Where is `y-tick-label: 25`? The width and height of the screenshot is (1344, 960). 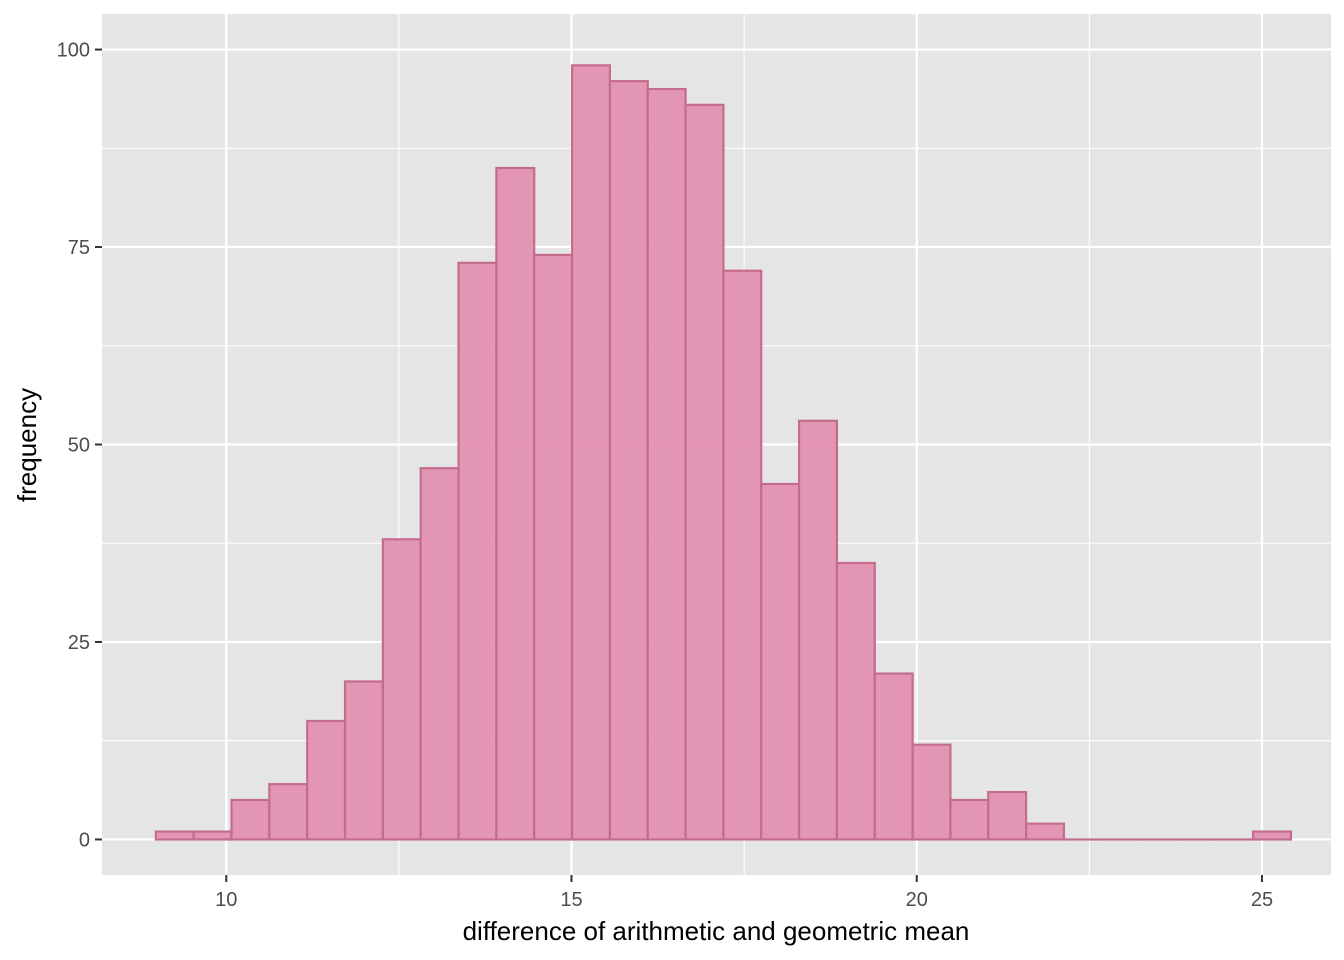
y-tick-label: 25 is located at coordinates (79, 643).